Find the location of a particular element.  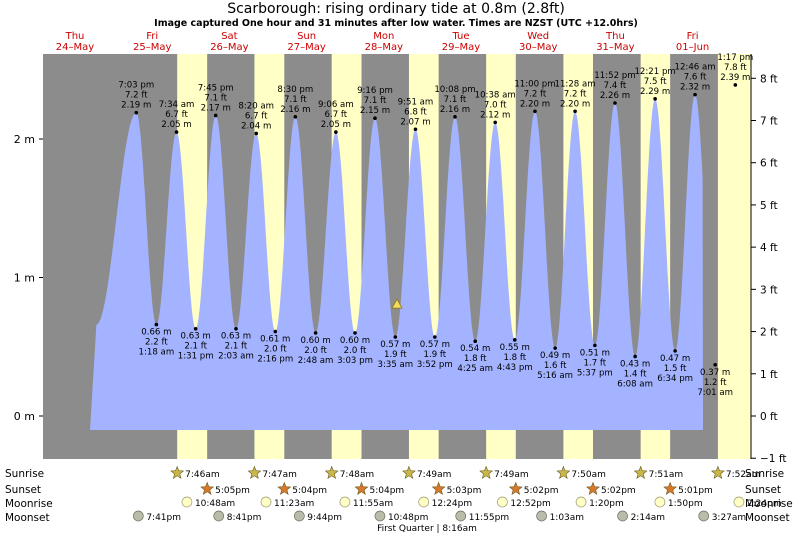

right-tick-label: 3 ft is located at coordinates (769, 290).